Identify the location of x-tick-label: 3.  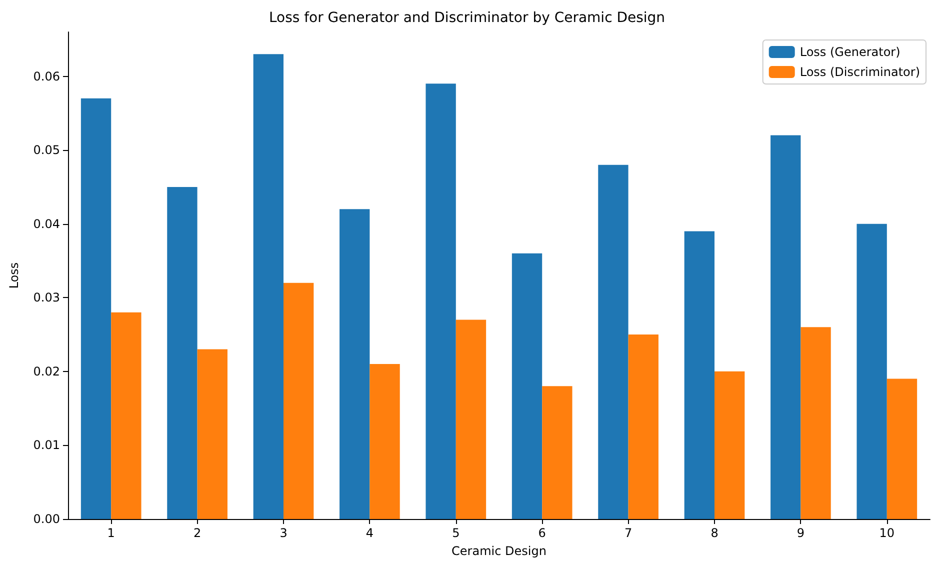
(284, 533).